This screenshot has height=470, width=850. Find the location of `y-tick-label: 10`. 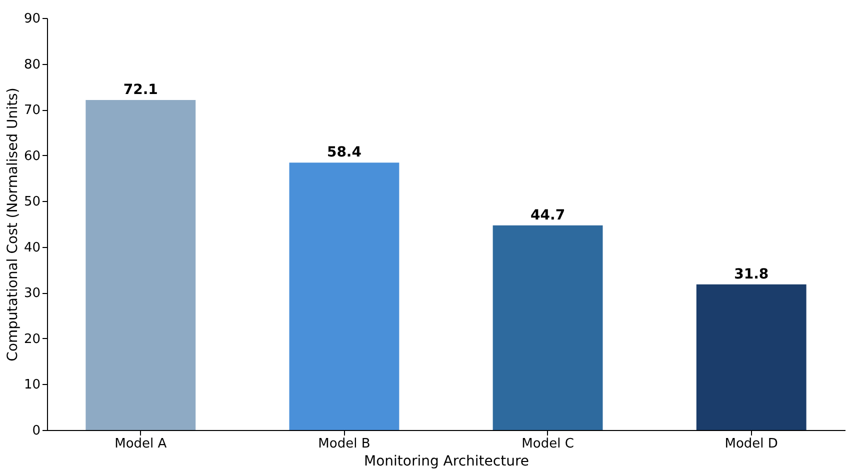

y-tick-label: 10 is located at coordinates (32, 385).